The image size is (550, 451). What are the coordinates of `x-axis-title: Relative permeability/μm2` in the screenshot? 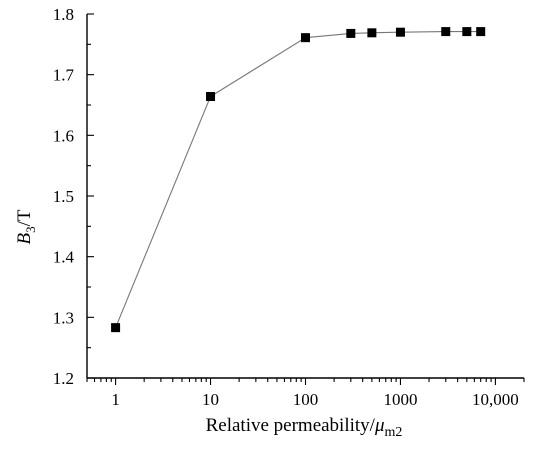 It's located at (304, 427).